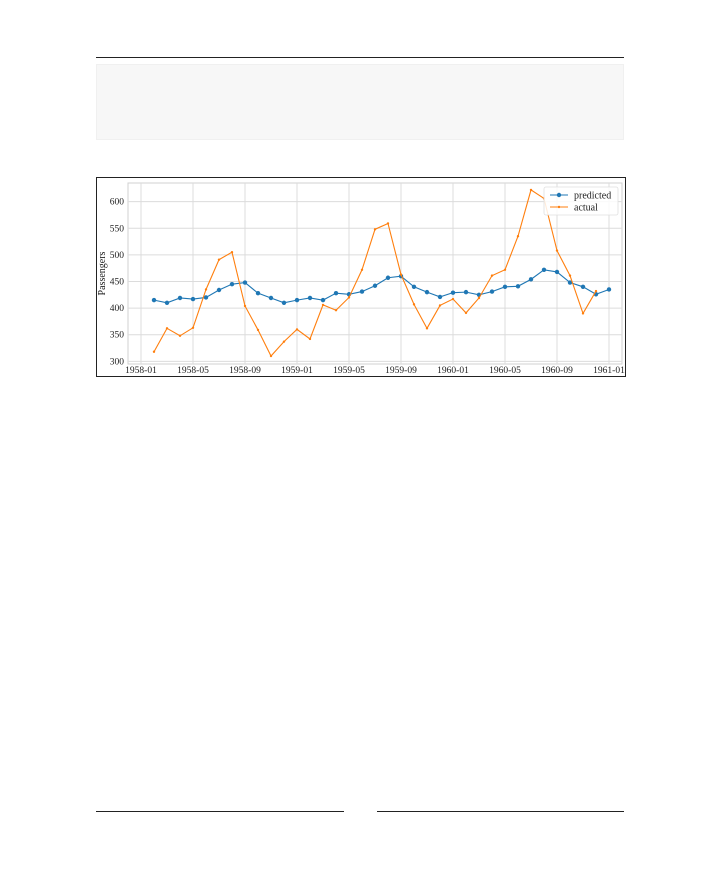  Describe the element at coordinates (559, 207) in the screenshot. I see `legend-marker-actual` at that location.